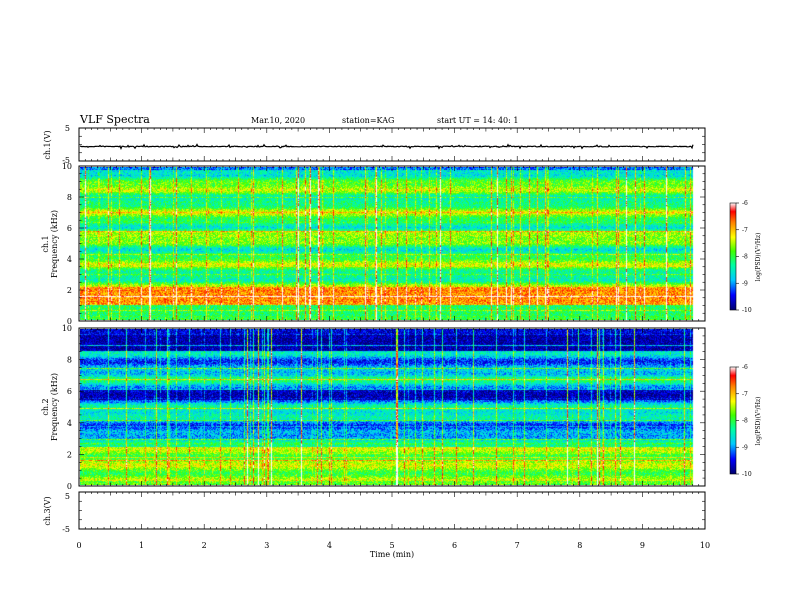 This screenshot has width=792, height=612. What do you see at coordinates (278, 120) in the screenshot?
I see `date-label: Mar.10, 2020` at bounding box center [278, 120].